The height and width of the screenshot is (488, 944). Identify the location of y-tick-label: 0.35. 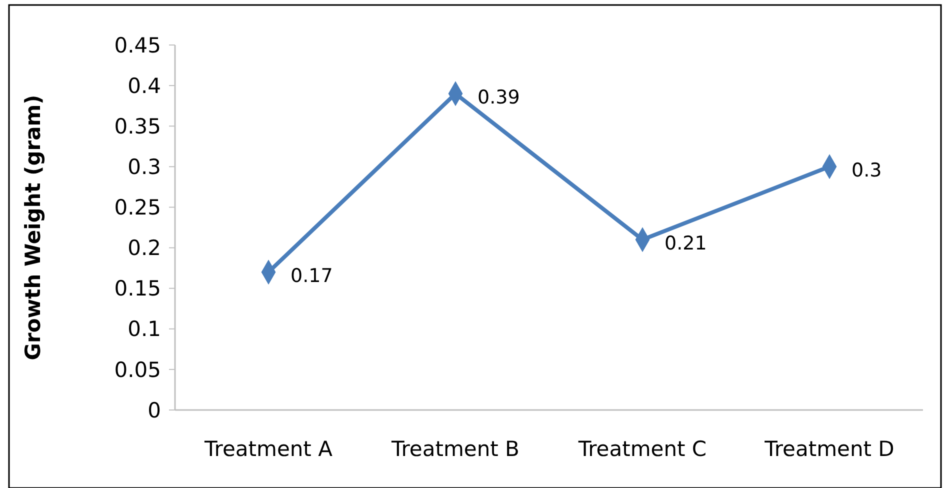
(137, 126).